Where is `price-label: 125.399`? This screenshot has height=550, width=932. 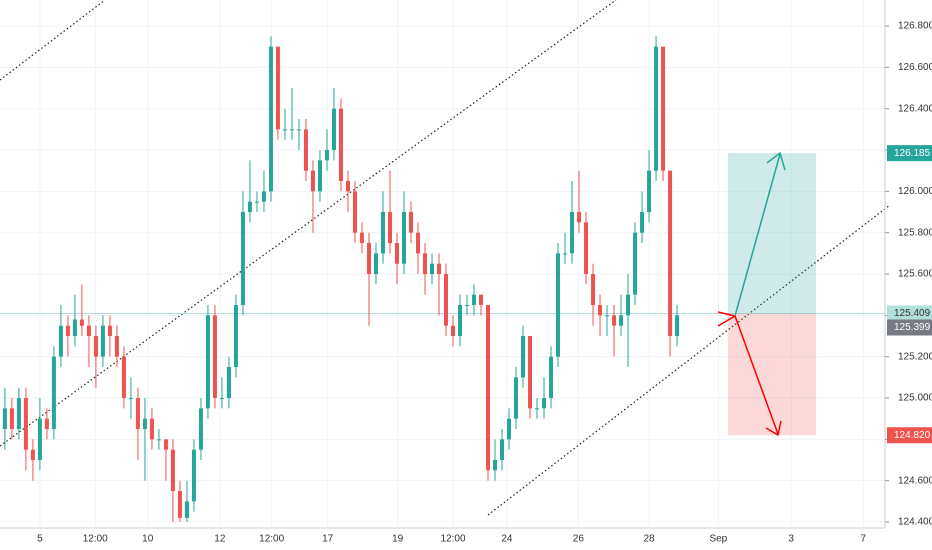 price-label: 125.399 is located at coordinates (912, 327).